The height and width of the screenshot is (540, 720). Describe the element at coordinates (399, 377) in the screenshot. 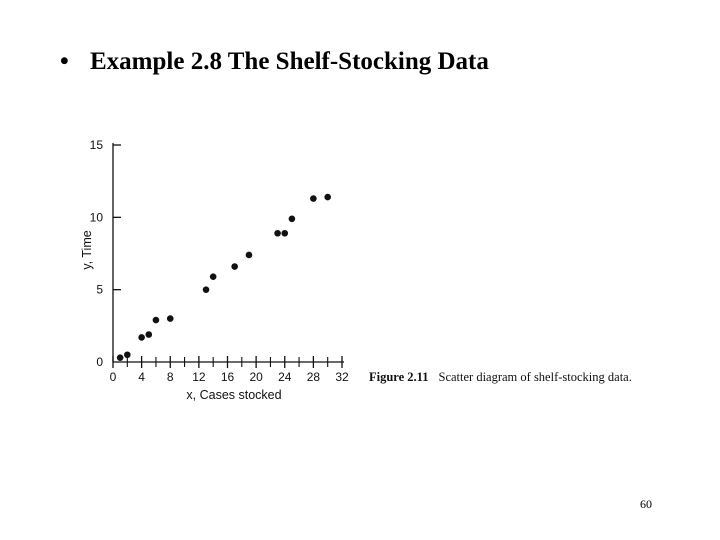

I see `figure-caption-label: Figure 2.11` at that location.